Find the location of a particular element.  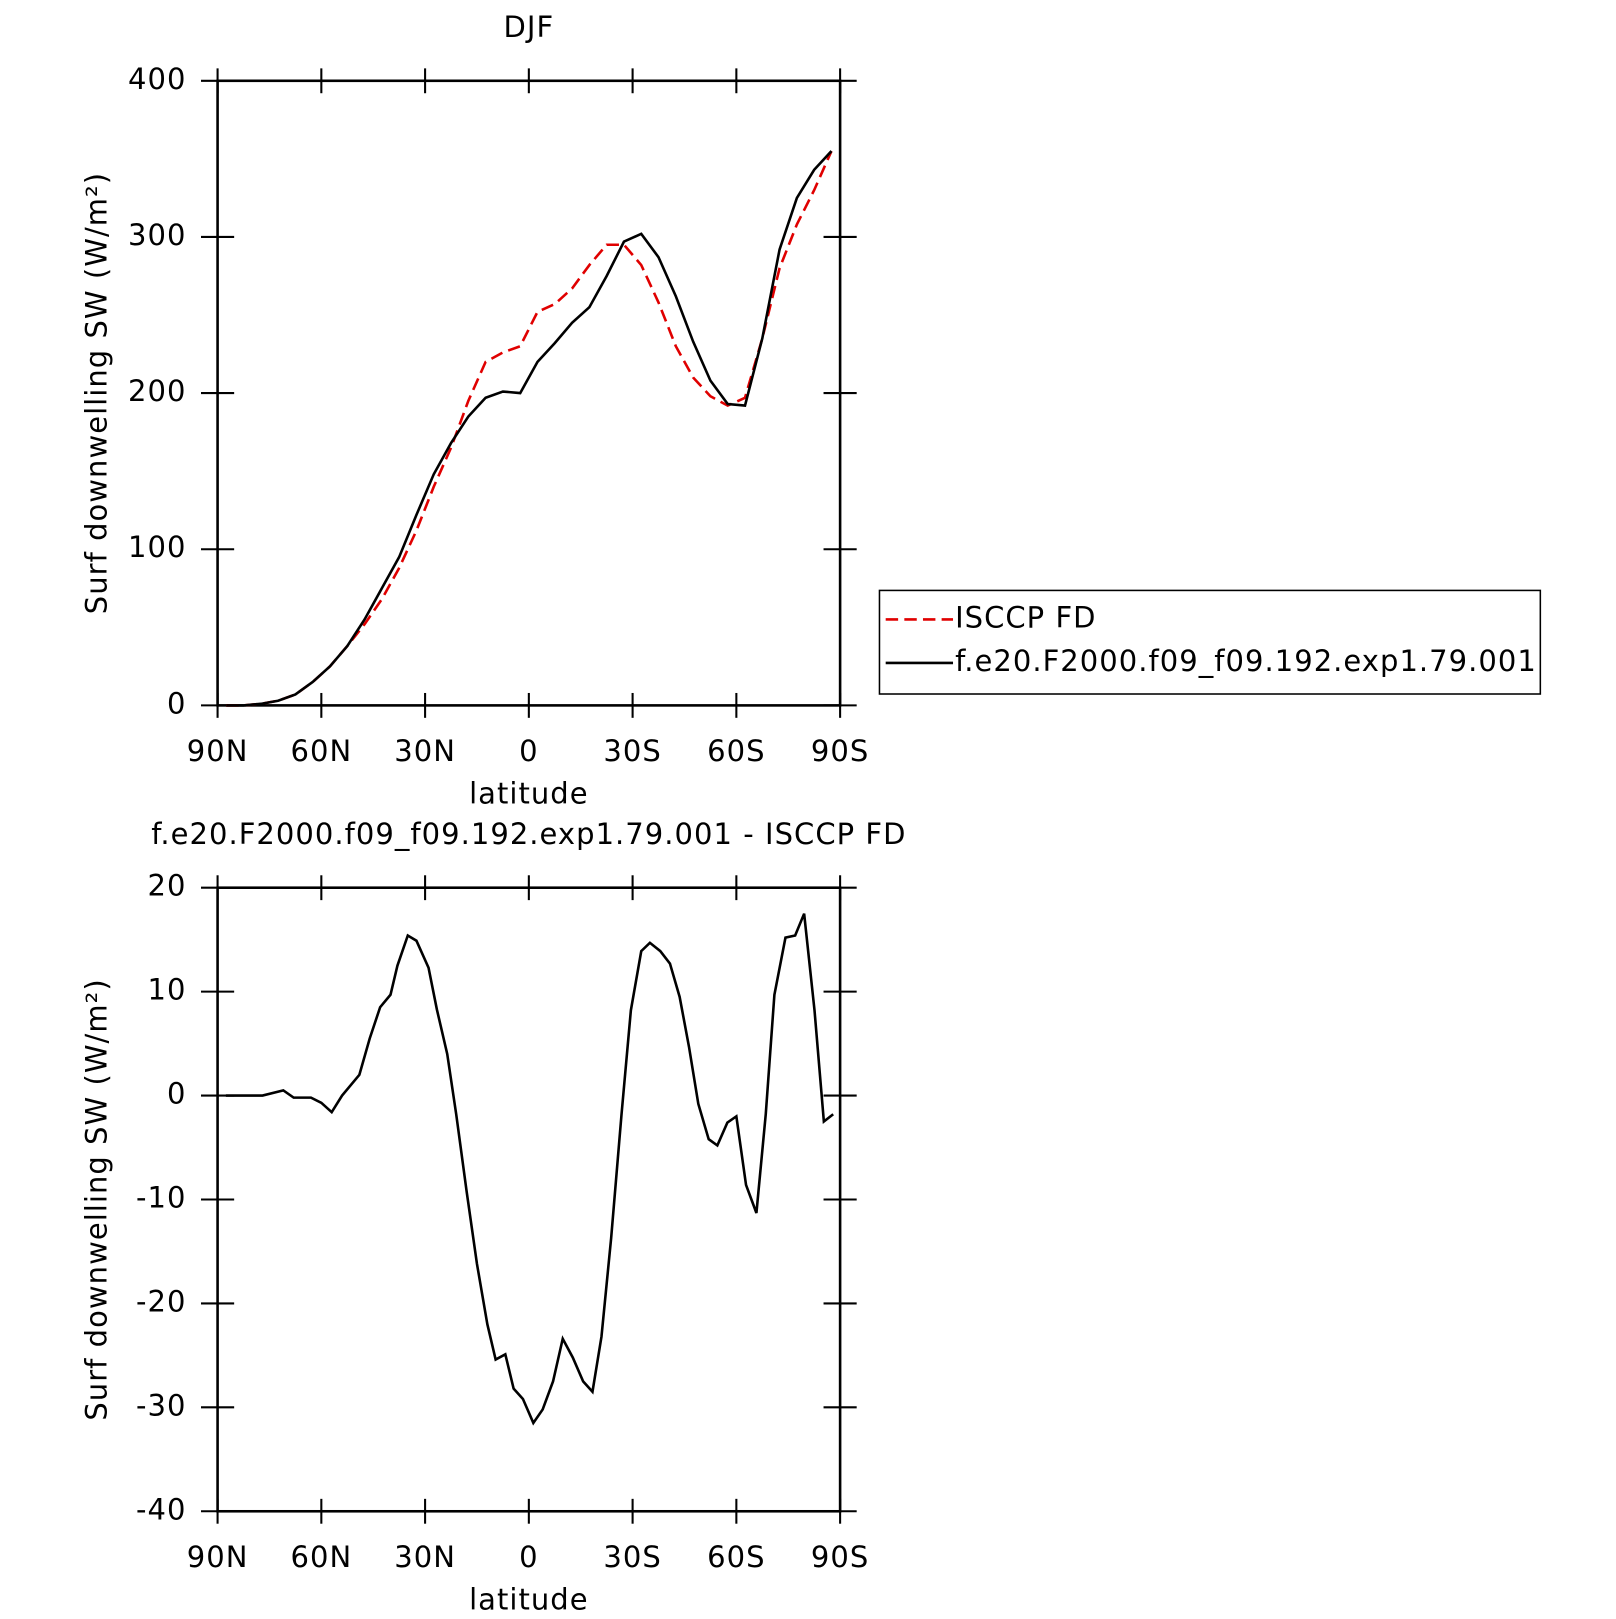

y-tick-label: 10 is located at coordinates (167, 990).